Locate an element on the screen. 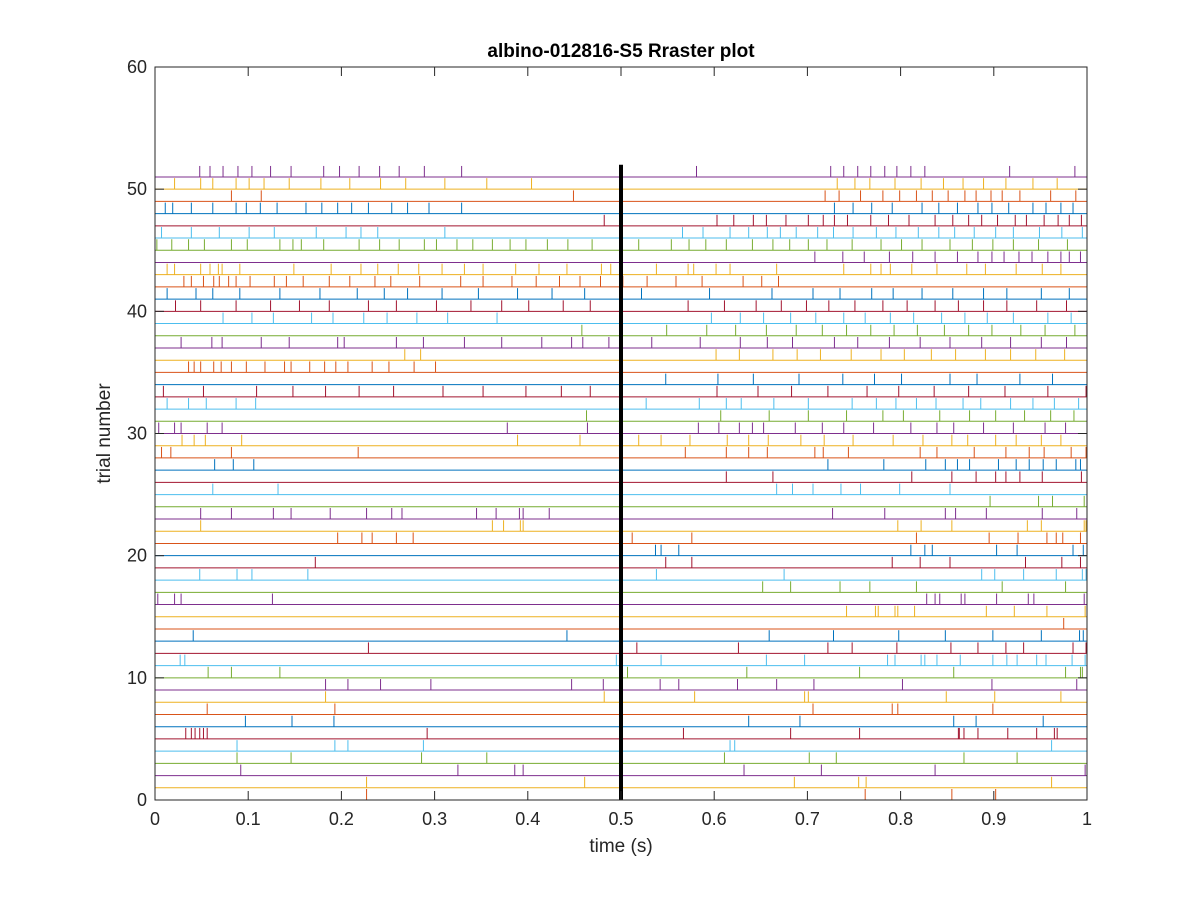  x-tick-label: 0.3 is located at coordinates (434, 819).